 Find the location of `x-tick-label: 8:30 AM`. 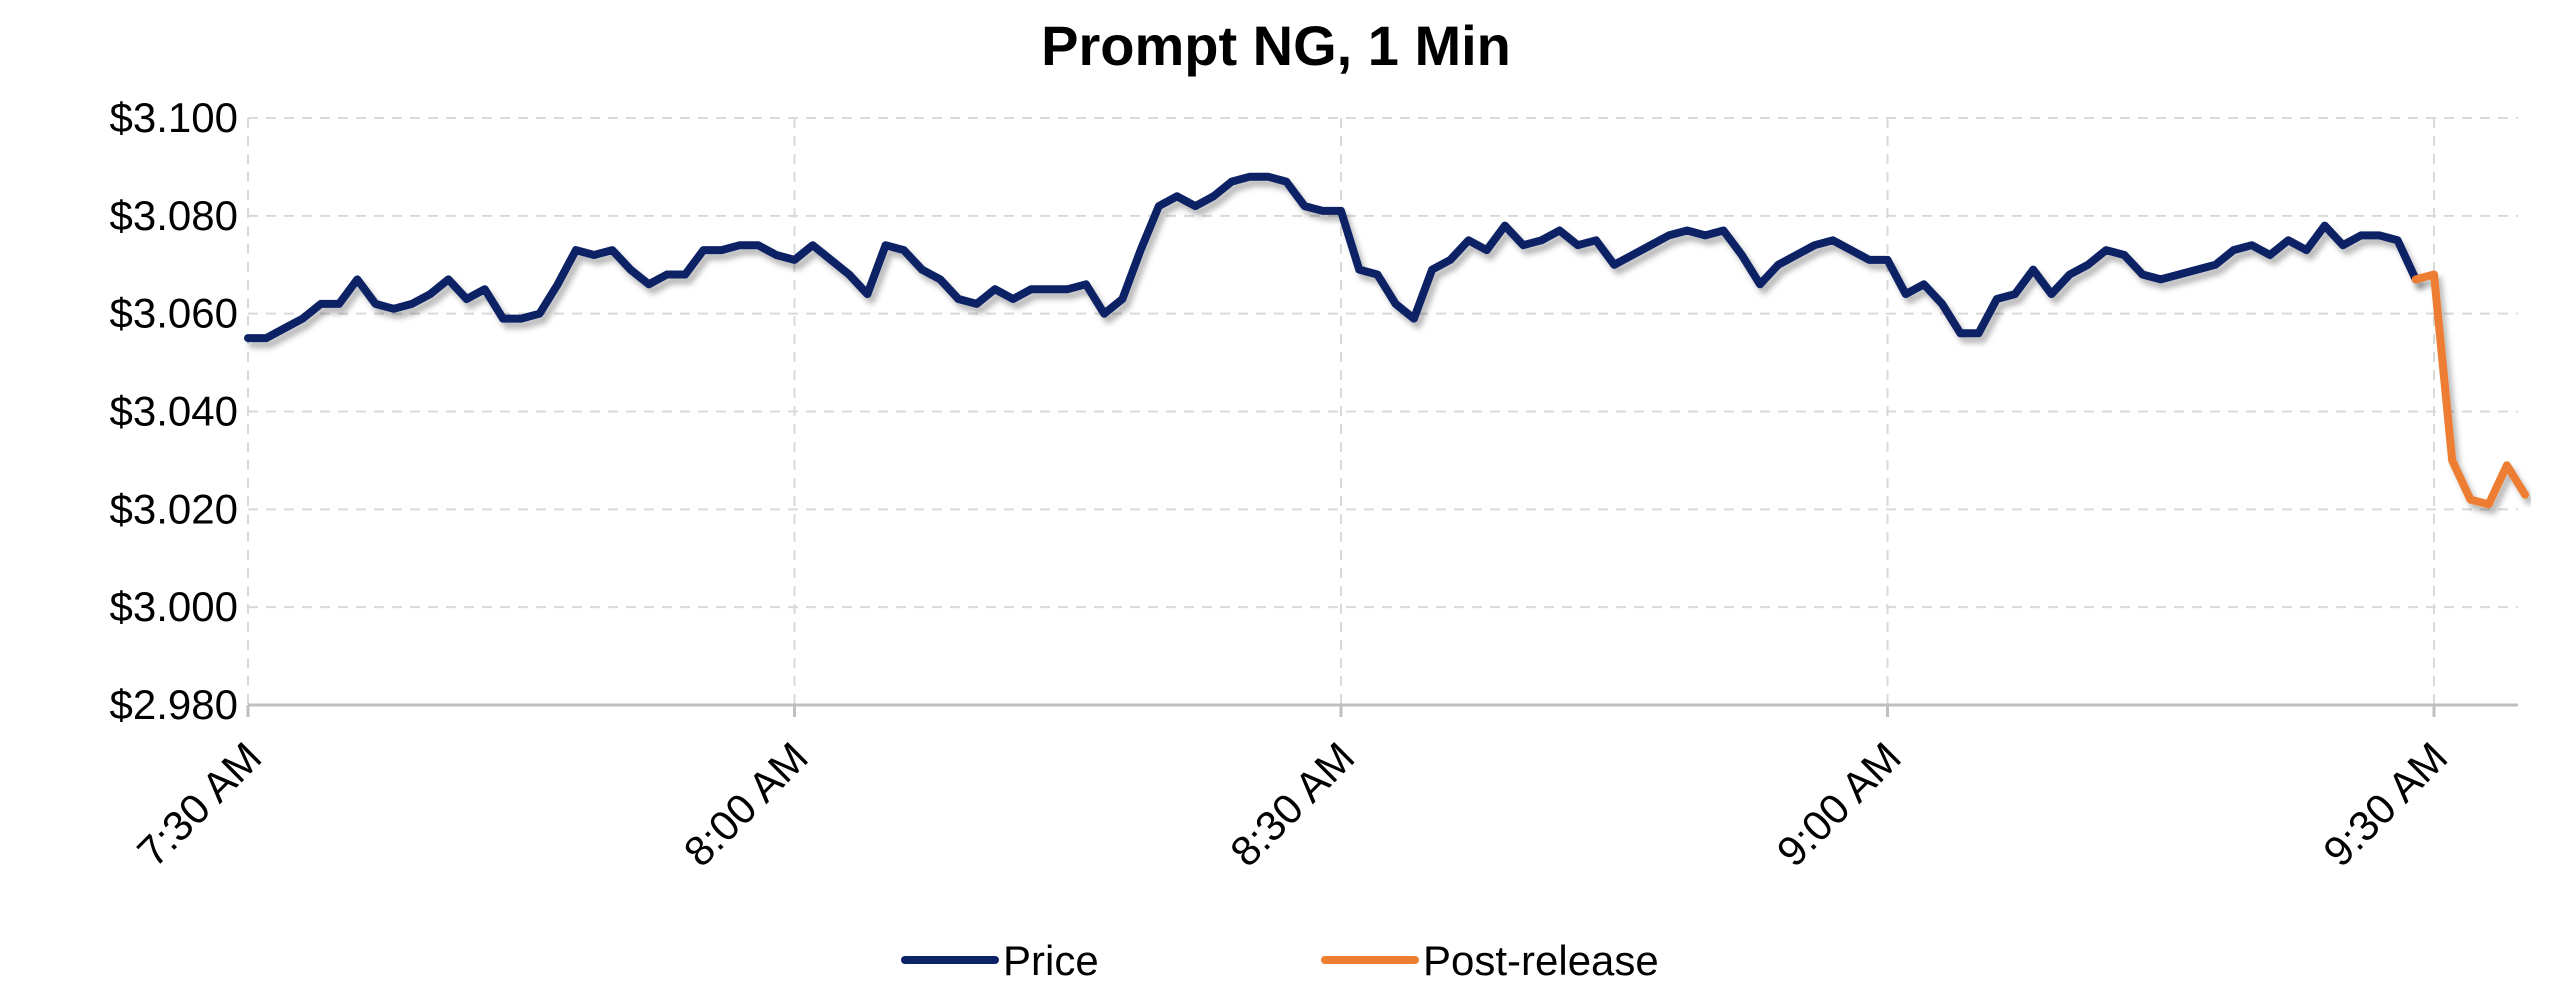

x-tick-label: 8:30 AM is located at coordinates (1292, 804).